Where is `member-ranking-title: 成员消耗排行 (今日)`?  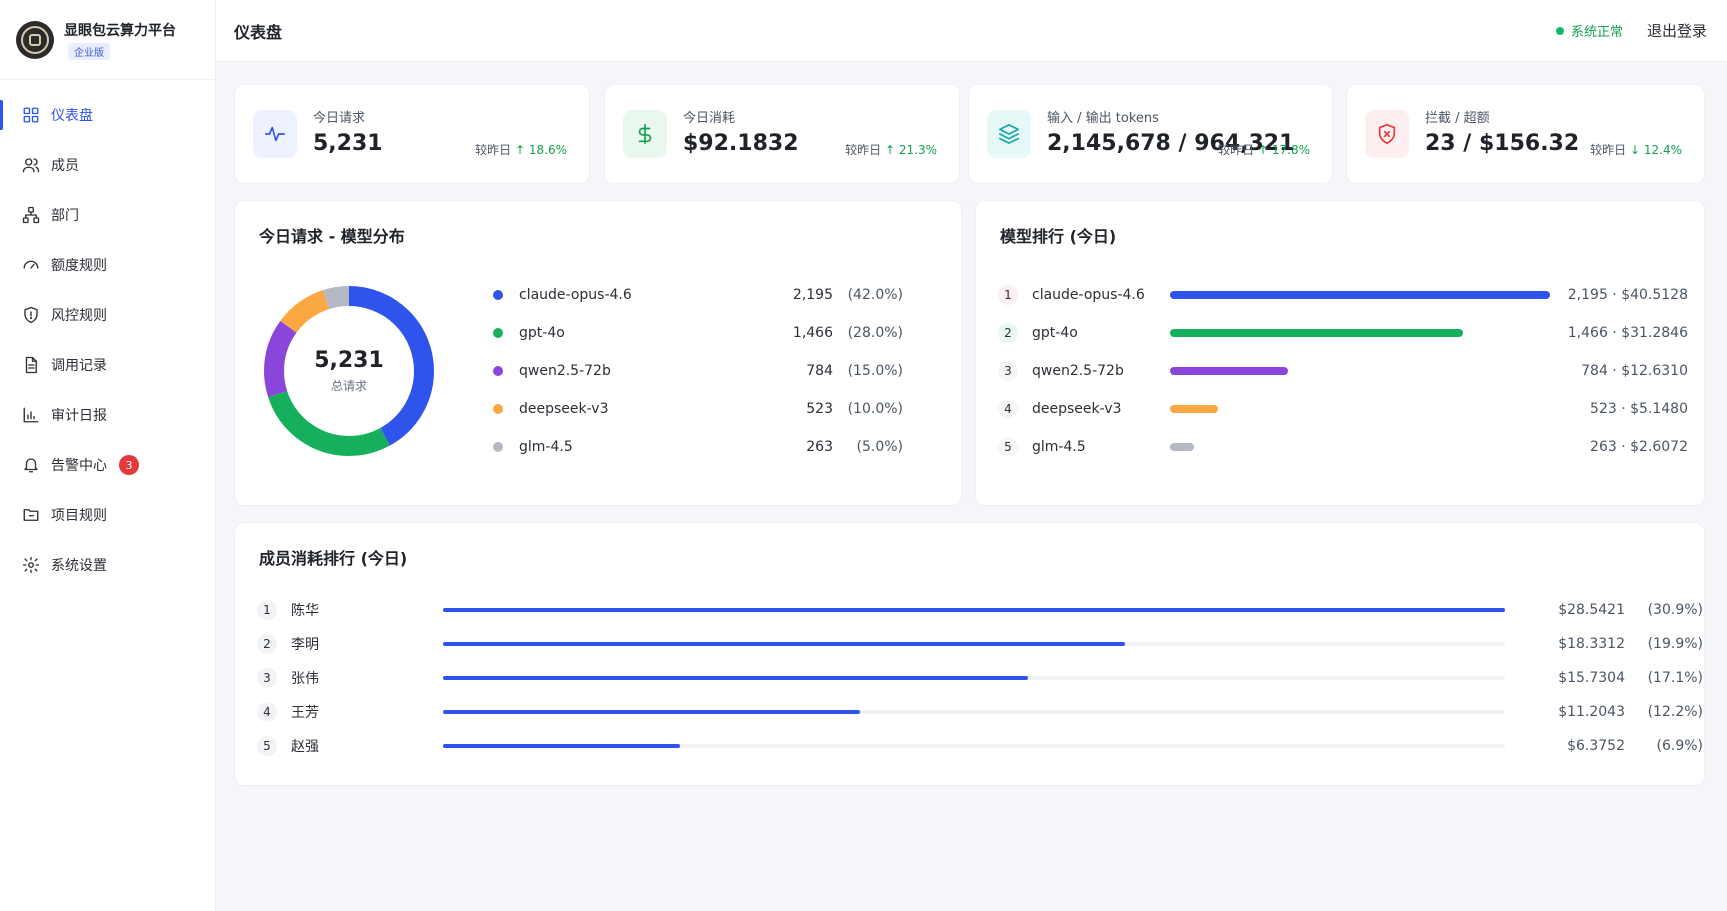 member-ranking-title: 成员消耗排行 (今日) is located at coordinates (333, 558).